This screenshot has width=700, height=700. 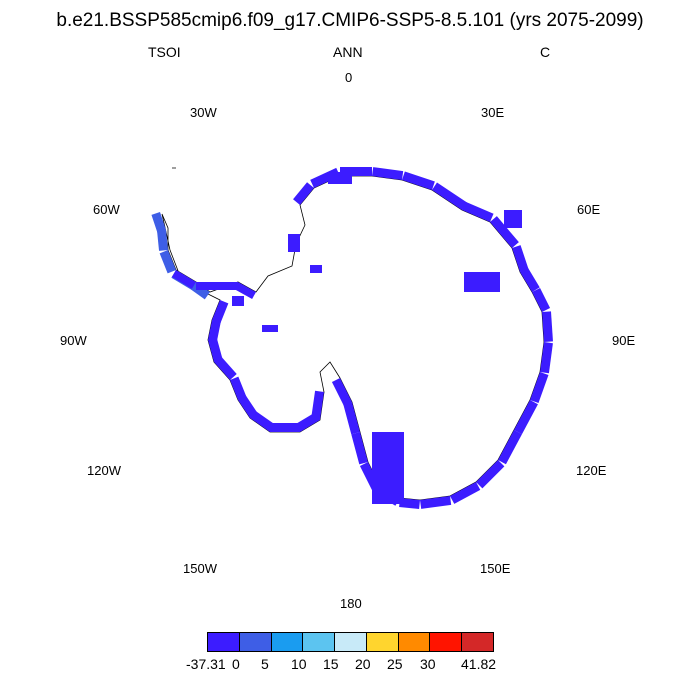 What do you see at coordinates (206, 664) in the screenshot?
I see `colorbar-label: -37.31` at bounding box center [206, 664].